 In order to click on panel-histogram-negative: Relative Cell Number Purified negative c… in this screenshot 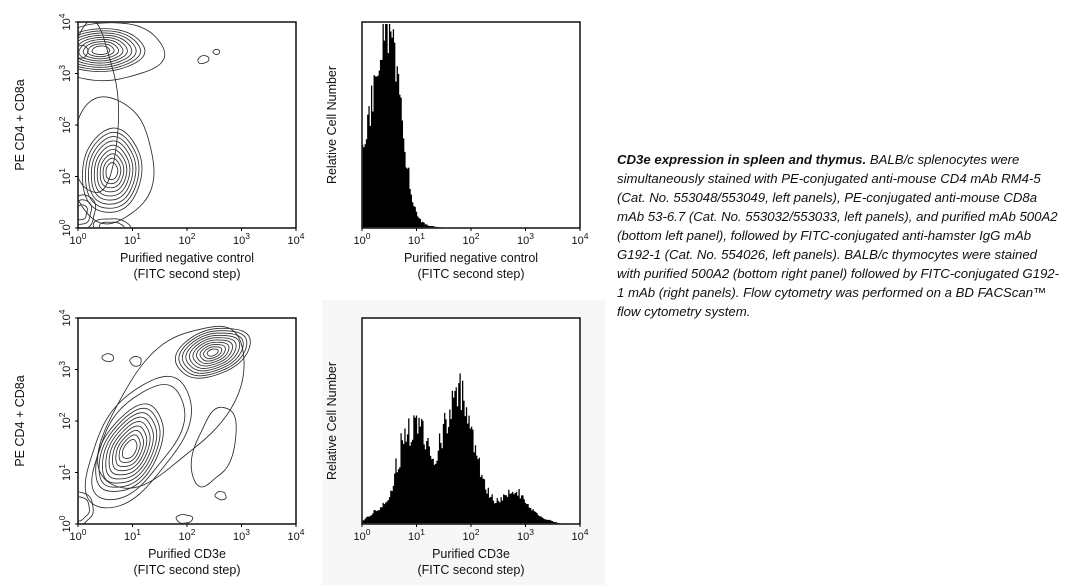, I will do `click(470, 154)`.